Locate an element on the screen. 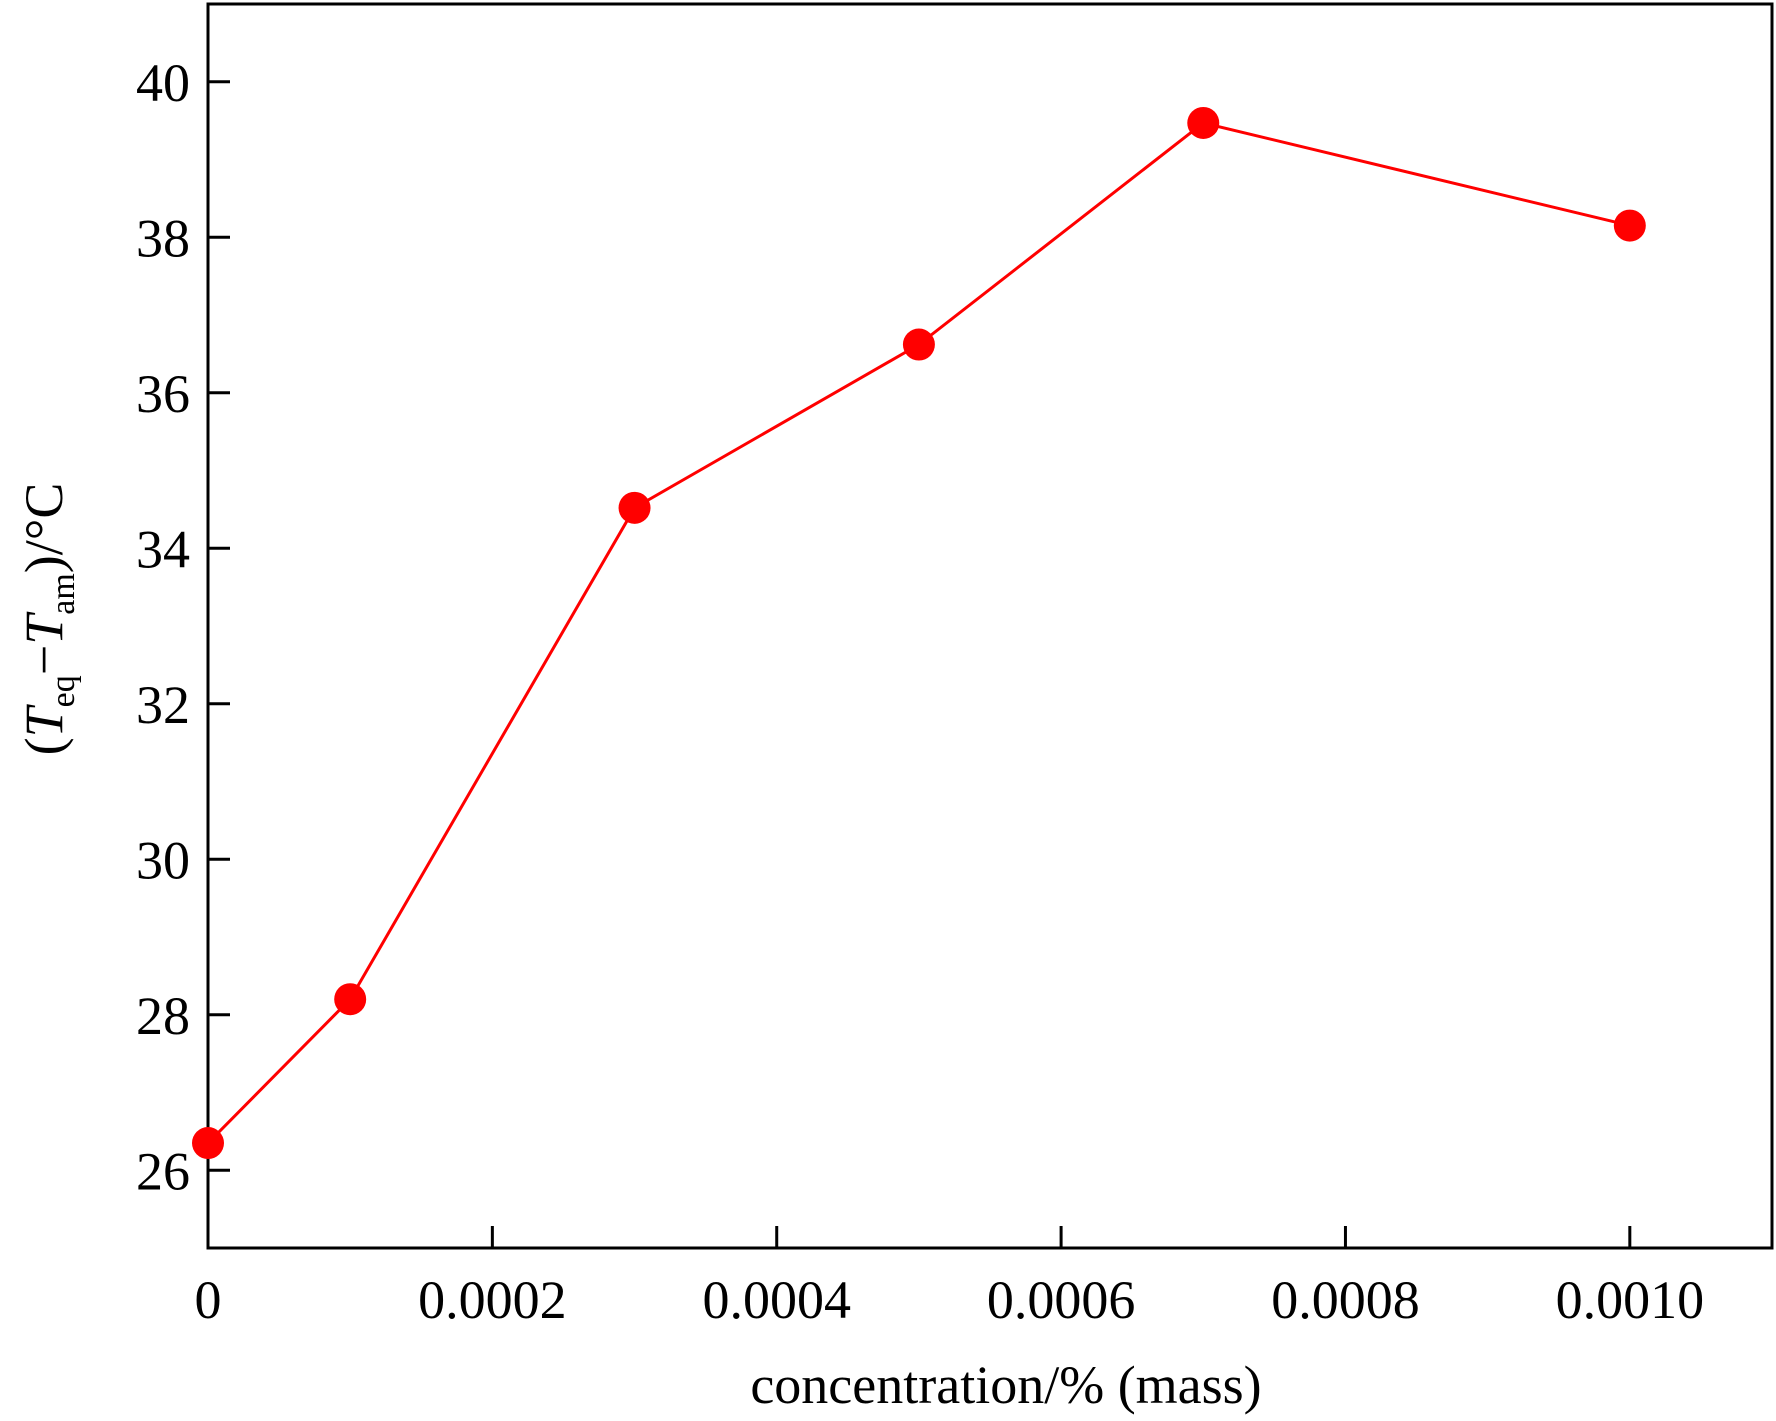 Image resolution: width=1776 pixels, height=1421 pixels. y-axis-title-close: )/°C is located at coordinates (44, 528).